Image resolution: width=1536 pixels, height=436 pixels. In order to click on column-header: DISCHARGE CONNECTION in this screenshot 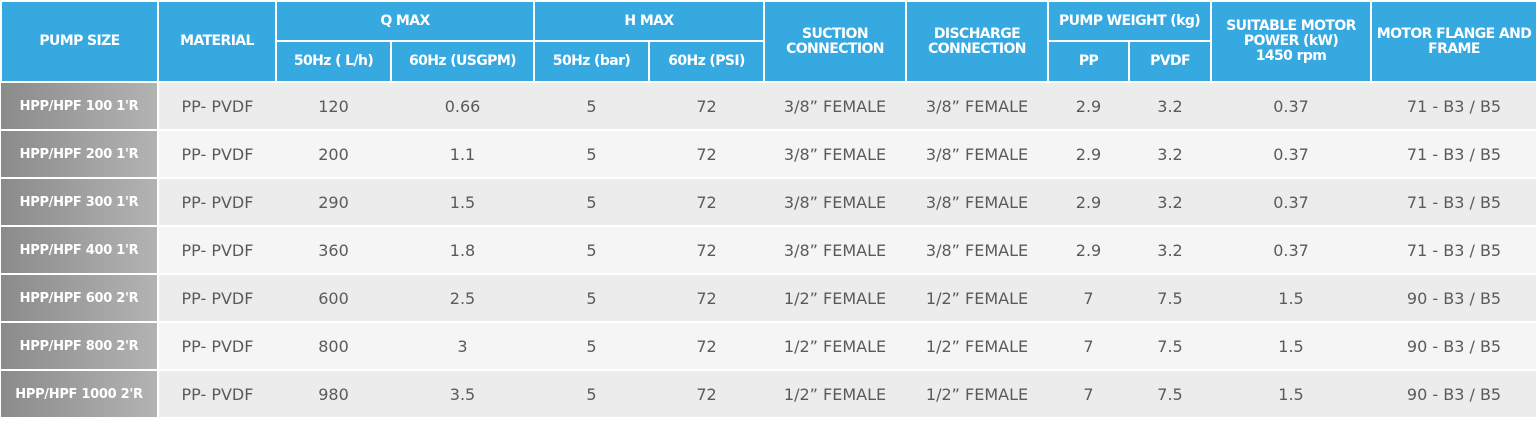, I will do `click(977, 41)`.